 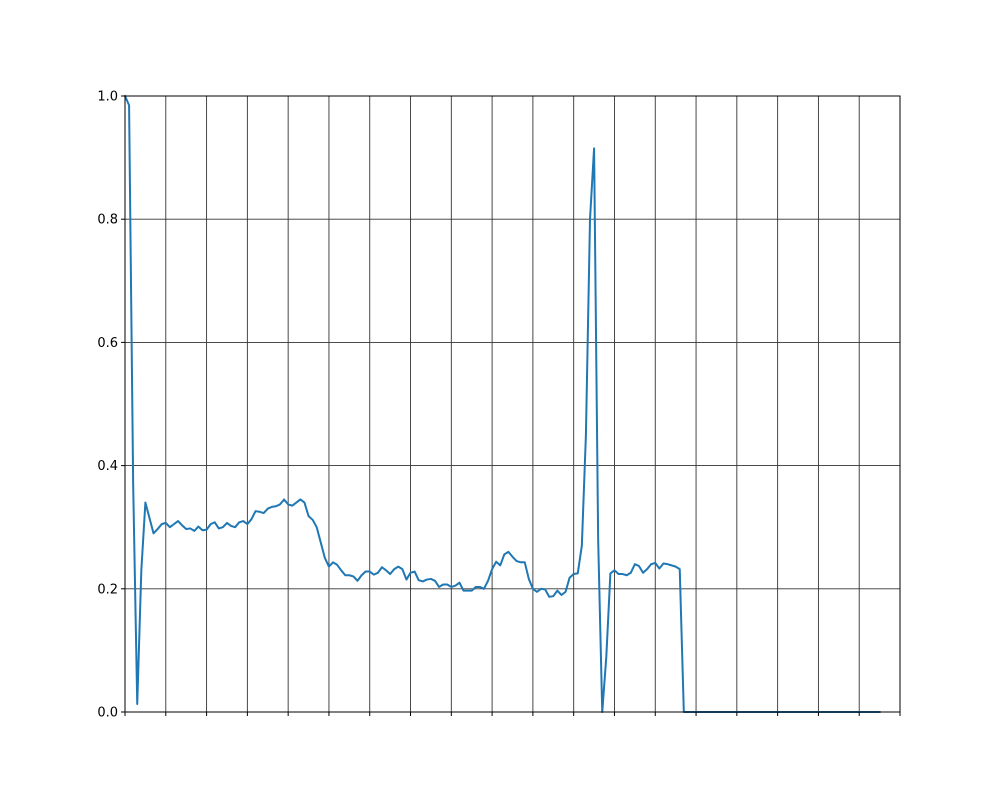 What do you see at coordinates (107, 343) in the screenshot?
I see `y-tick-label: 0.6` at bounding box center [107, 343].